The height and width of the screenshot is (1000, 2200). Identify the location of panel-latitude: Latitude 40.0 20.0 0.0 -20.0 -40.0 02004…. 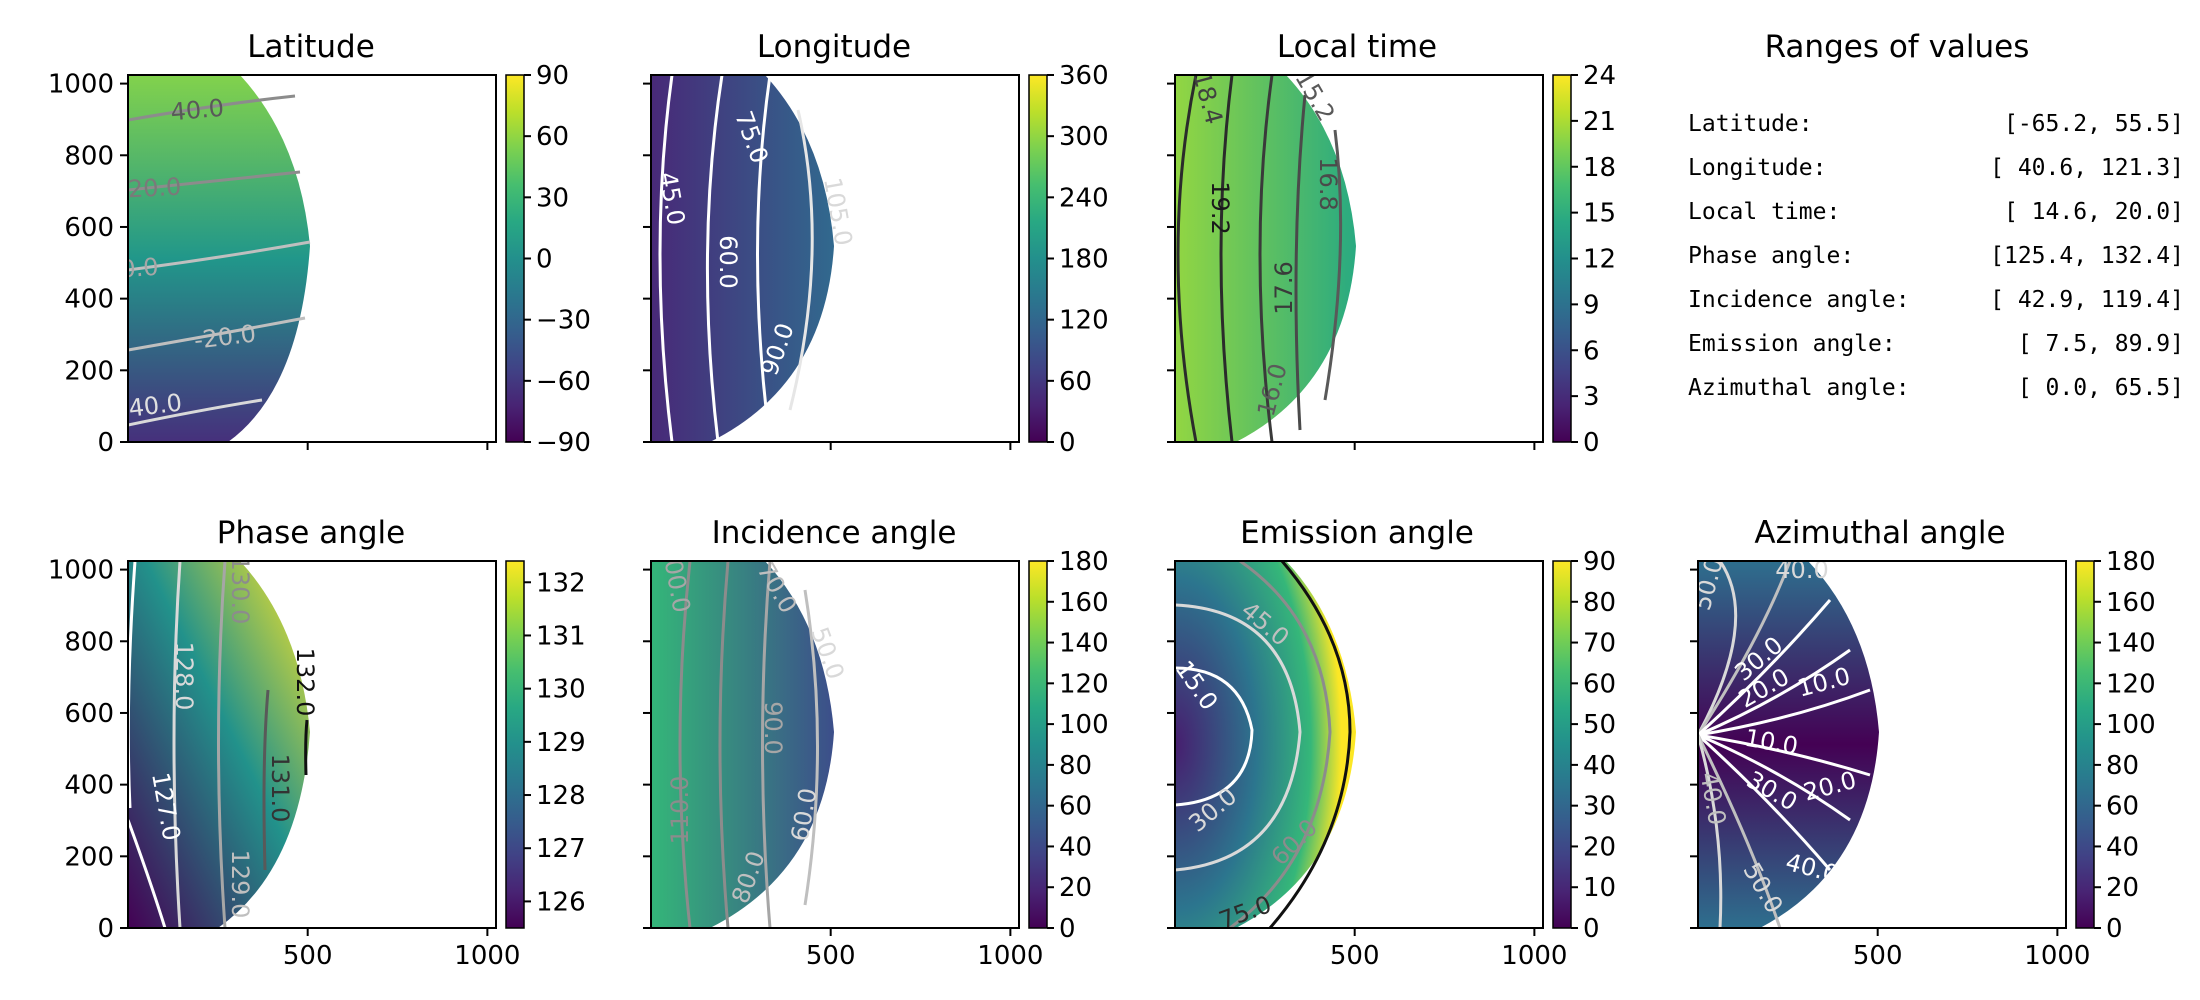
(319, 243).